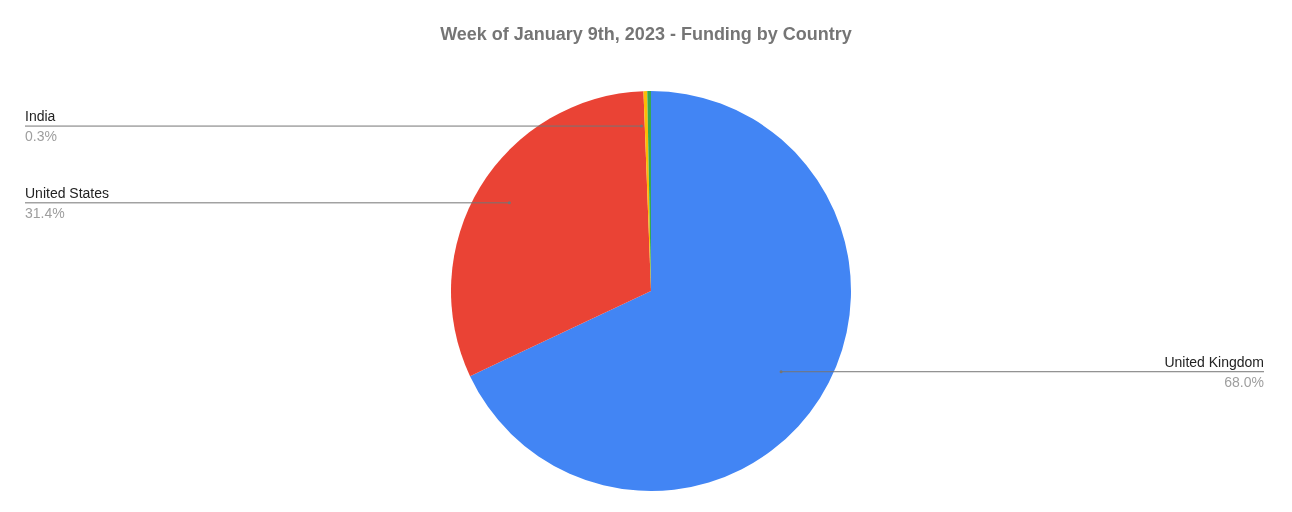 The image size is (1292, 512). I want to click on pie-slice, so click(551, 234).